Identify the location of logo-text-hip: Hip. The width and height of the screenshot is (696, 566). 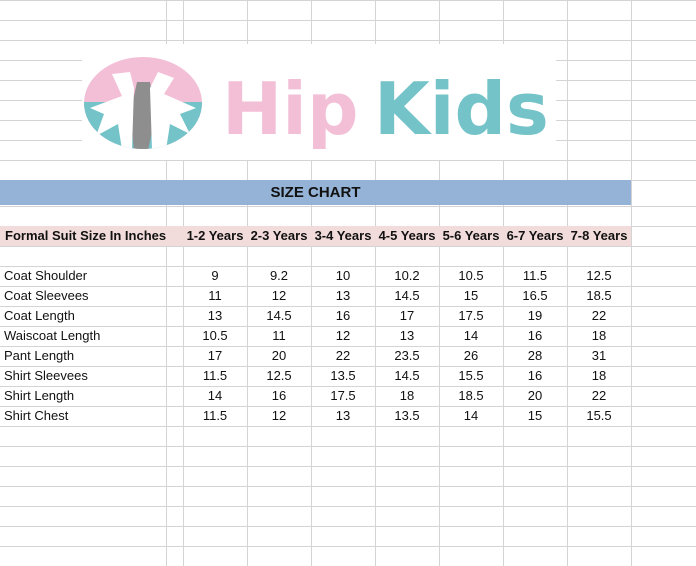
(290, 109).